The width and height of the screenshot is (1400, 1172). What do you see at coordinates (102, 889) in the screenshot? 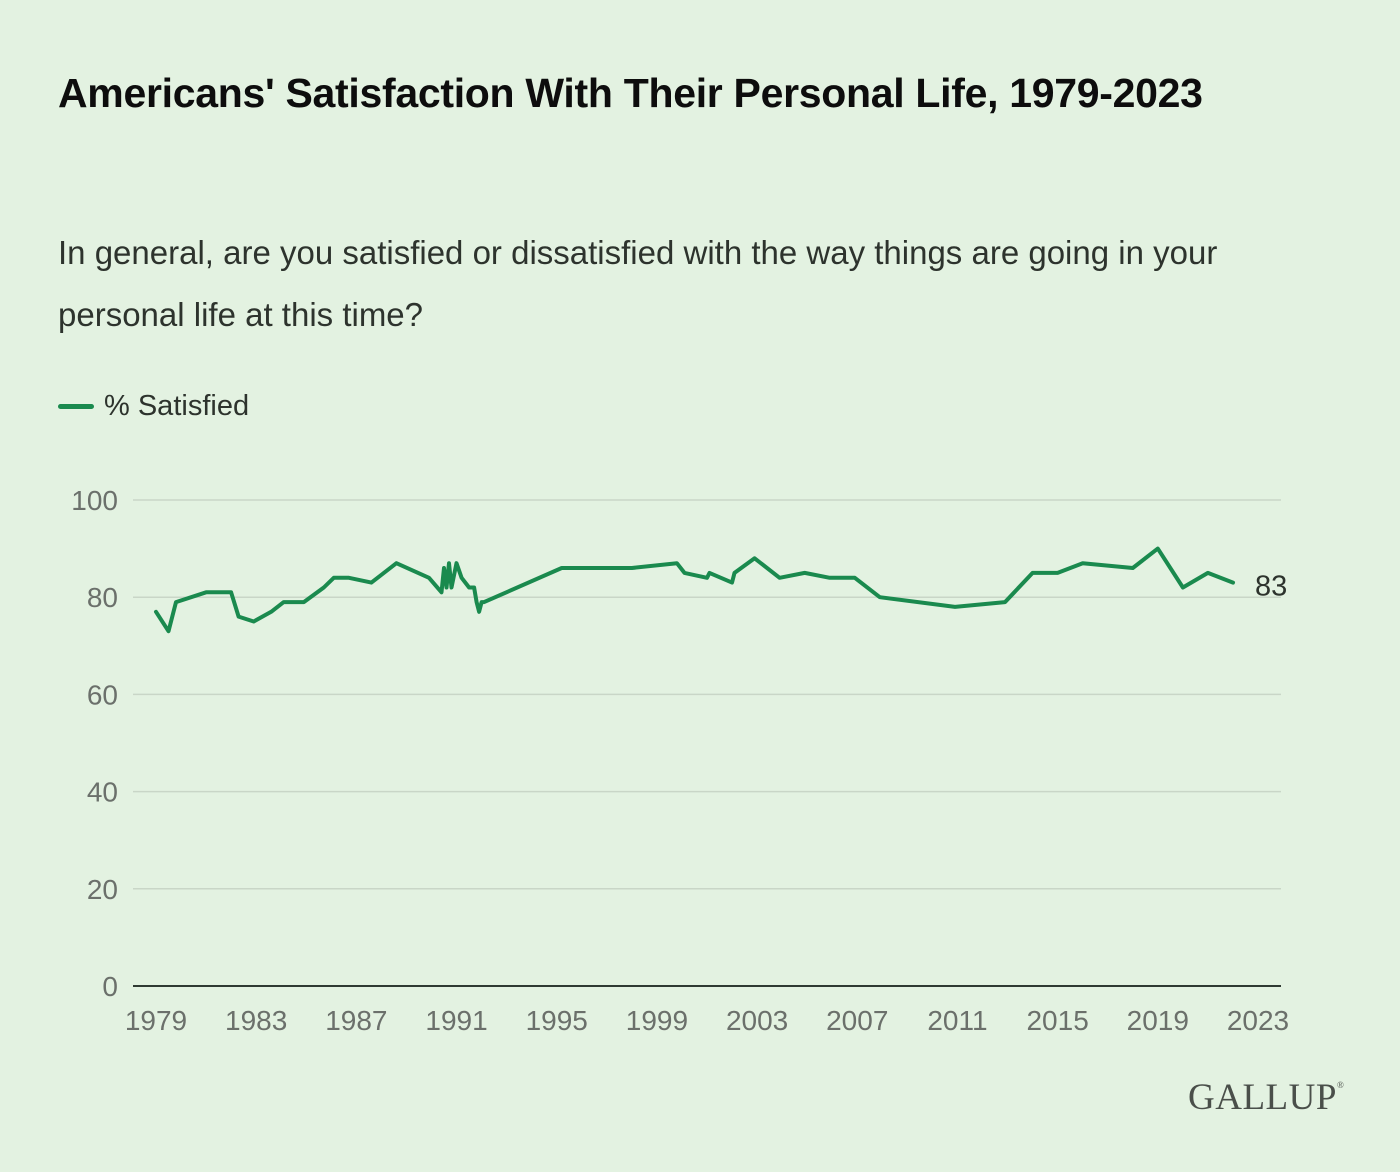
I see `y-tick-label: 20` at bounding box center [102, 889].